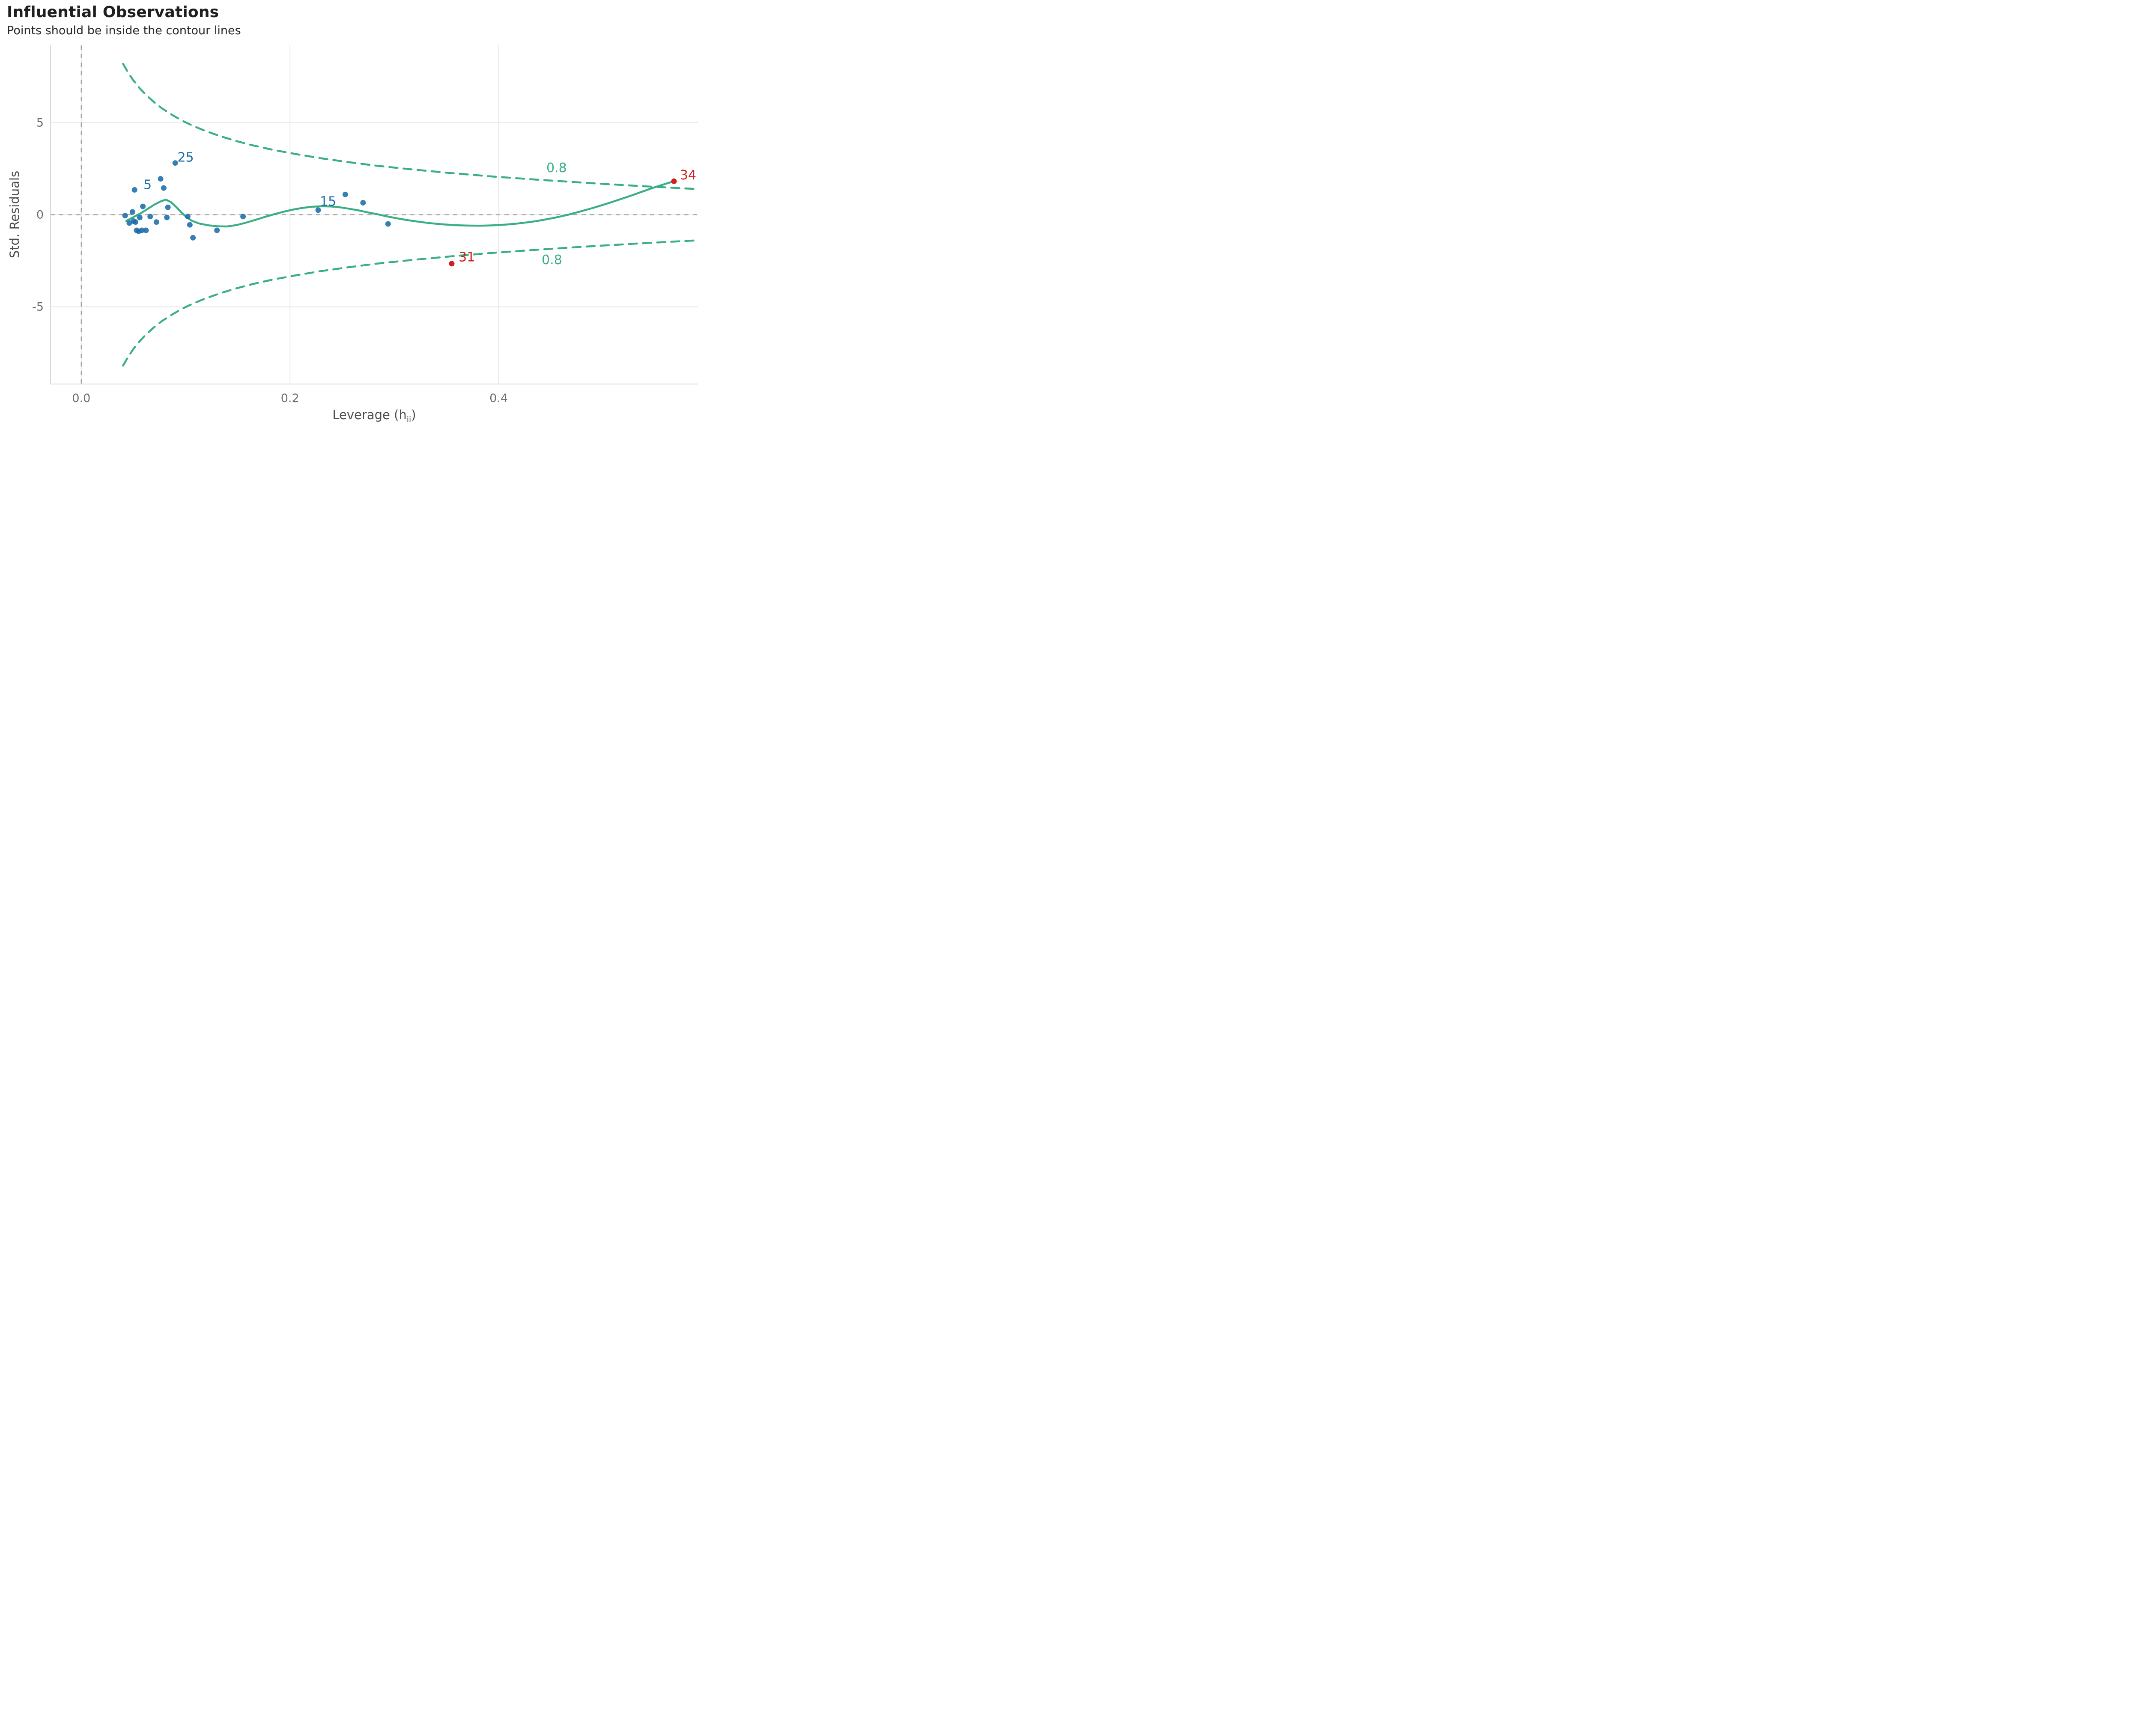  Describe the element at coordinates (409, 419) in the screenshot. I see `x-axis-label-subscript: ii` at that location.